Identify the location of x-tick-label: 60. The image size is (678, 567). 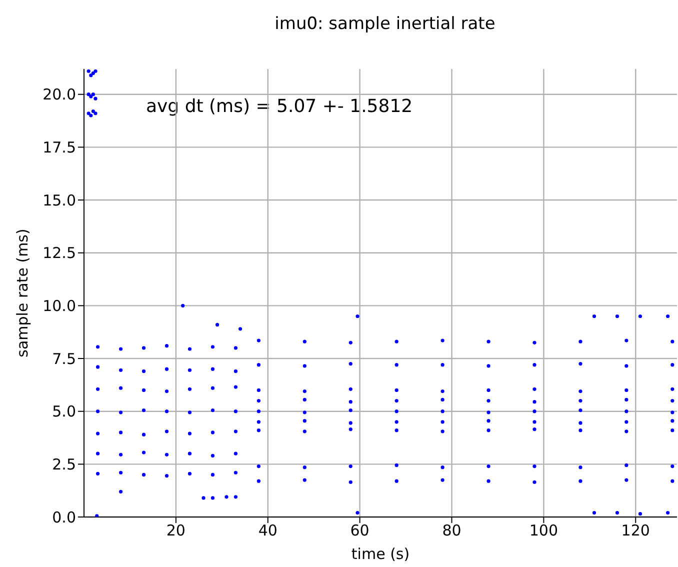
(360, 531).